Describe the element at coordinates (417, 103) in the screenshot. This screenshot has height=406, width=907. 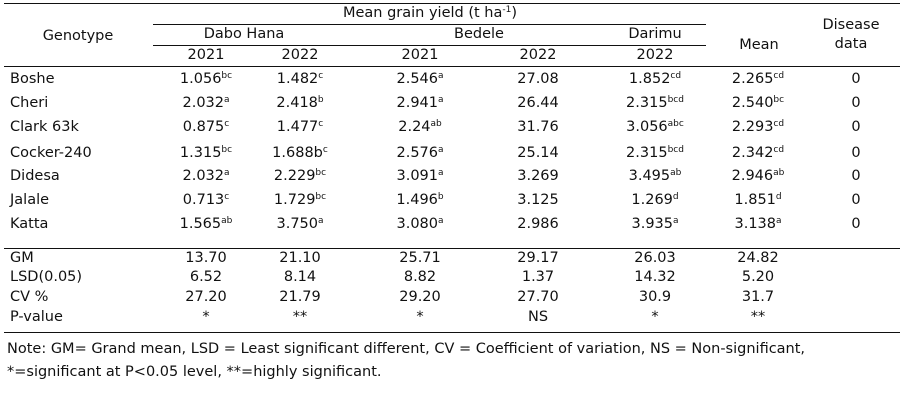
I see `cell-value: 2.941` at that location.